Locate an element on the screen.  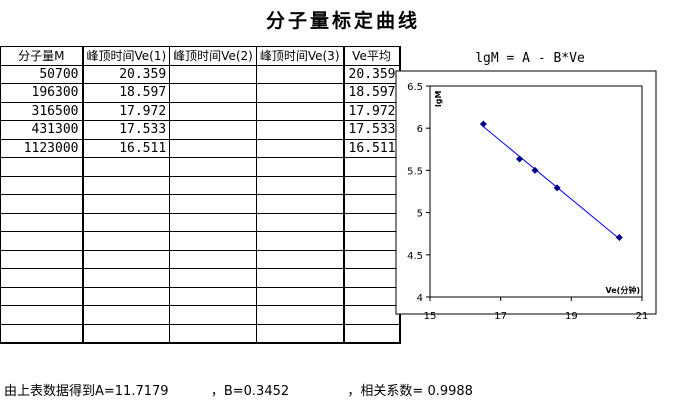
column-header: 峰顶时间Ve(1) is located at coordinates (126, 56).